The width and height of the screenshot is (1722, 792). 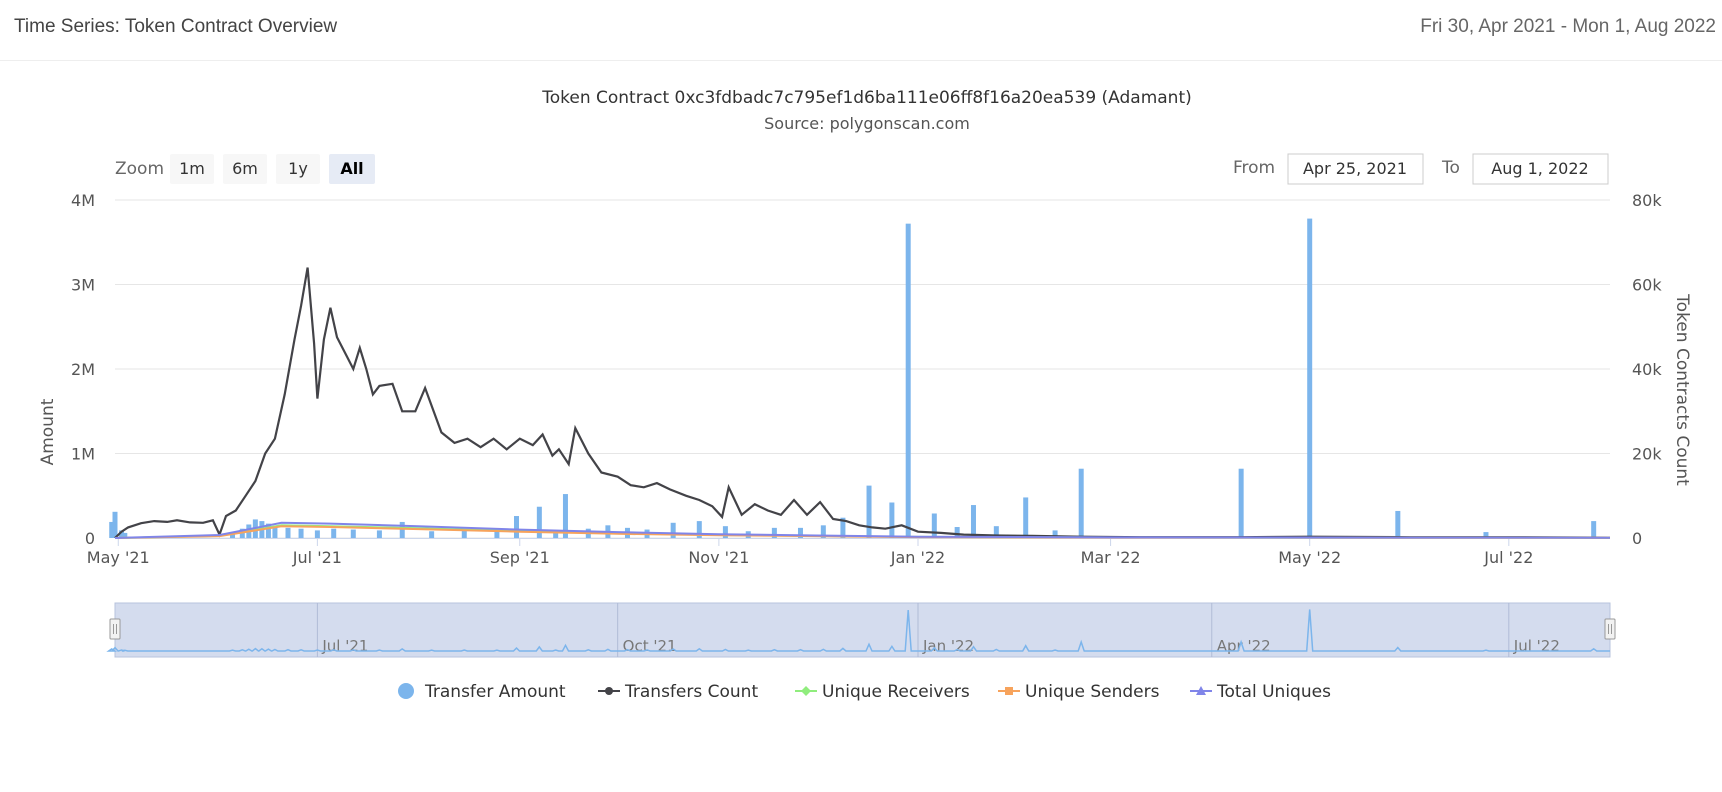 I want to click on navigator: Jul '21 Oct '21 Jan '22 Apr '22 Jul '22, so click(x=861, y=630).